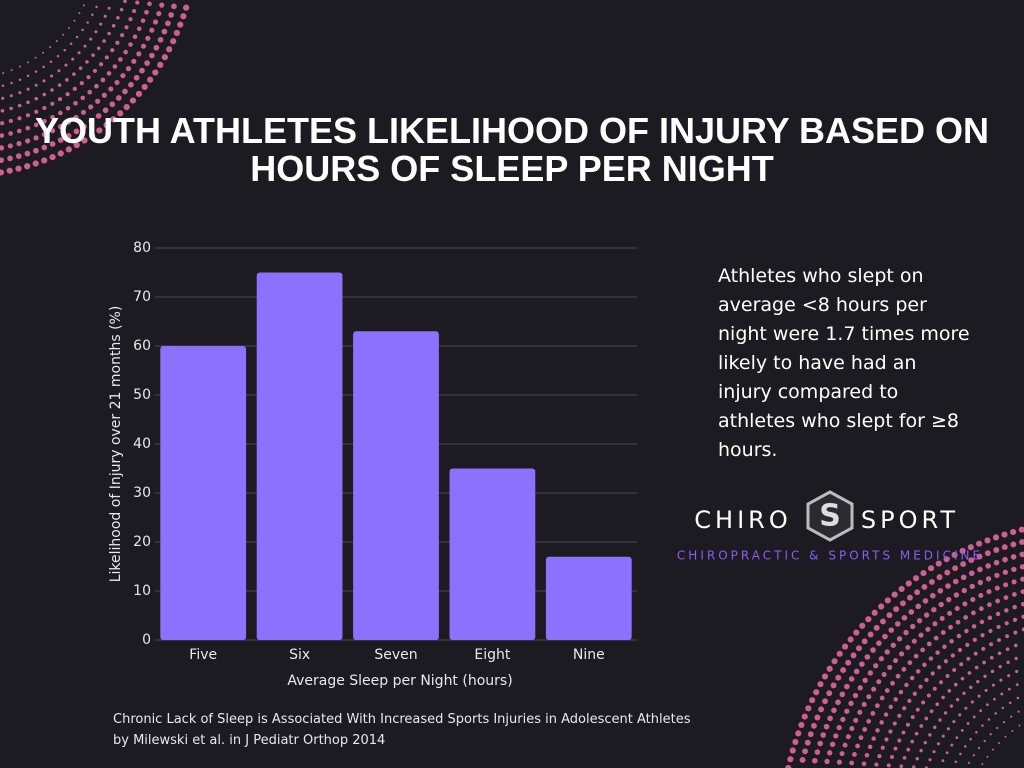 This screenshot has height=768, width=1024. I want to click on y-tick-label: 70, so click(142, 297).